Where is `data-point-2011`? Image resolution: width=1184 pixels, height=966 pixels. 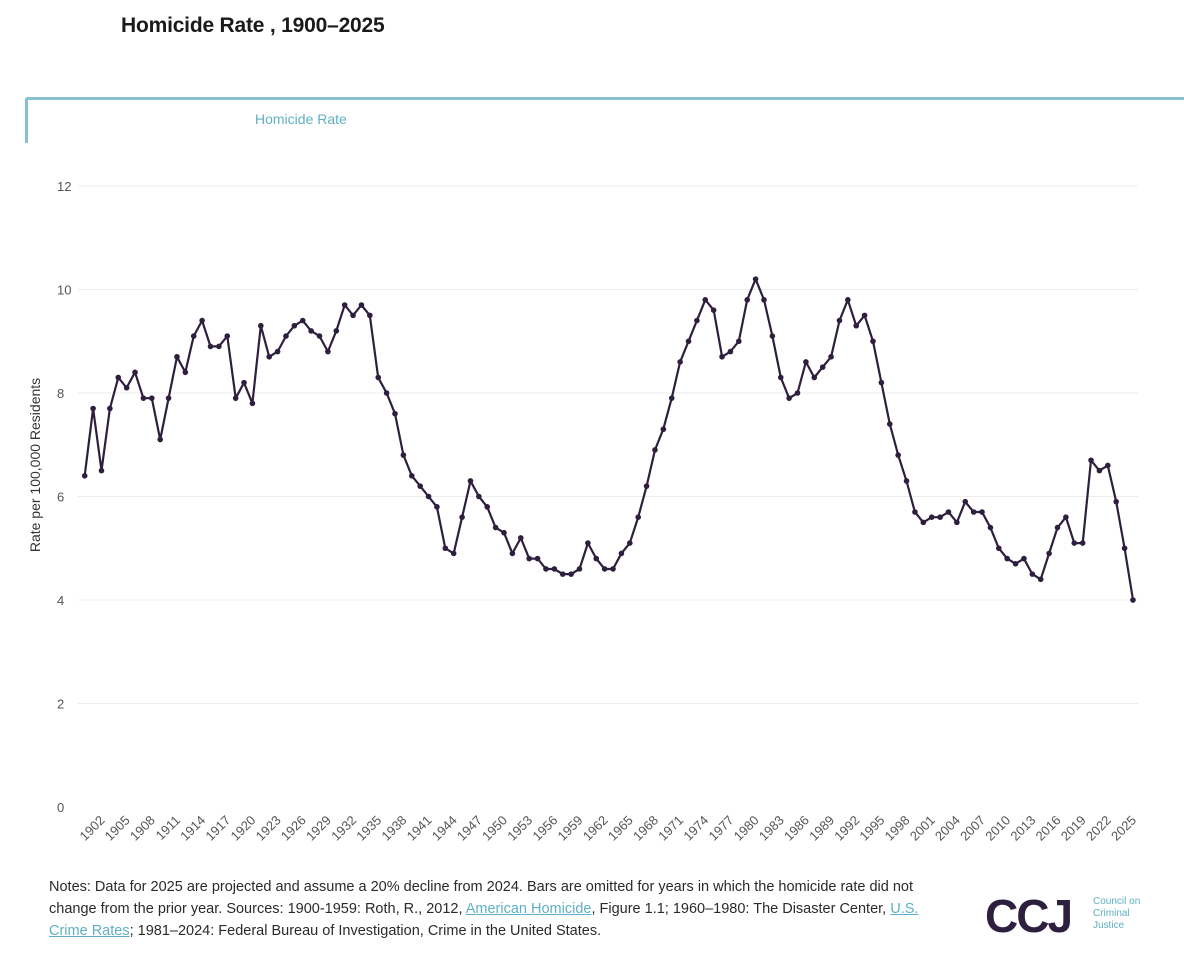 data-point-2011 is located at coordinates (1015, 563).